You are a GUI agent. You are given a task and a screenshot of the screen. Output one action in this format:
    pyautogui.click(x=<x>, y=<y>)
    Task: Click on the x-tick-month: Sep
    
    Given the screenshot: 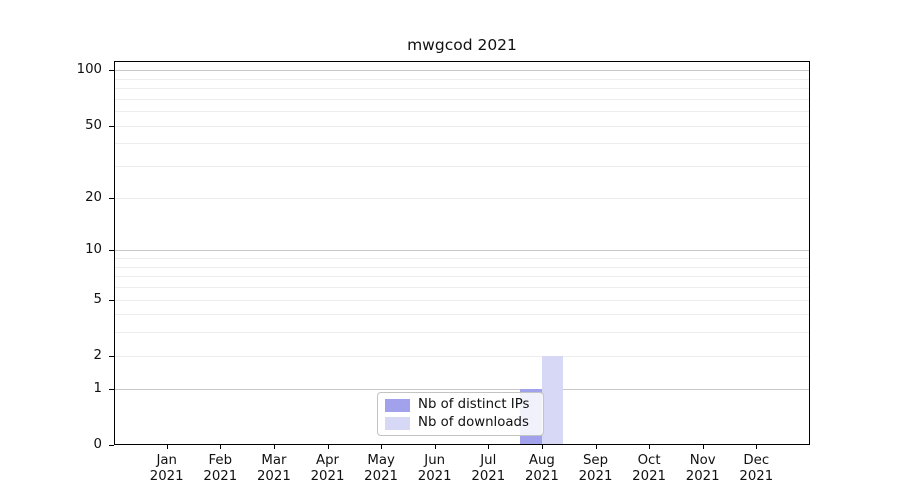 What is the action you would take?
    pyautogui.click(x=595, y=460)
    